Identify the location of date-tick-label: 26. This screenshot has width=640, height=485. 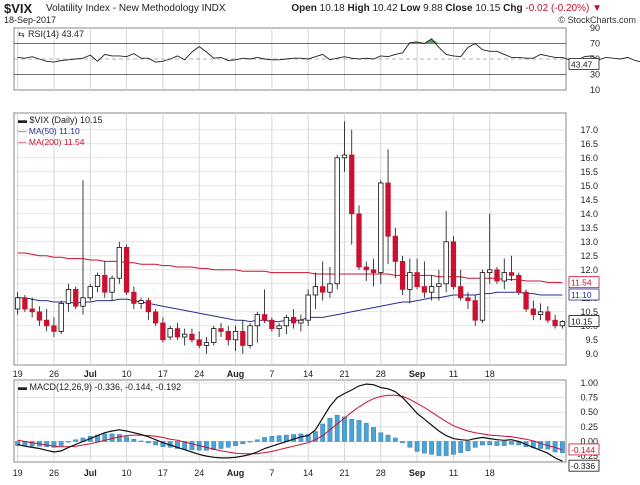
(54, 473).